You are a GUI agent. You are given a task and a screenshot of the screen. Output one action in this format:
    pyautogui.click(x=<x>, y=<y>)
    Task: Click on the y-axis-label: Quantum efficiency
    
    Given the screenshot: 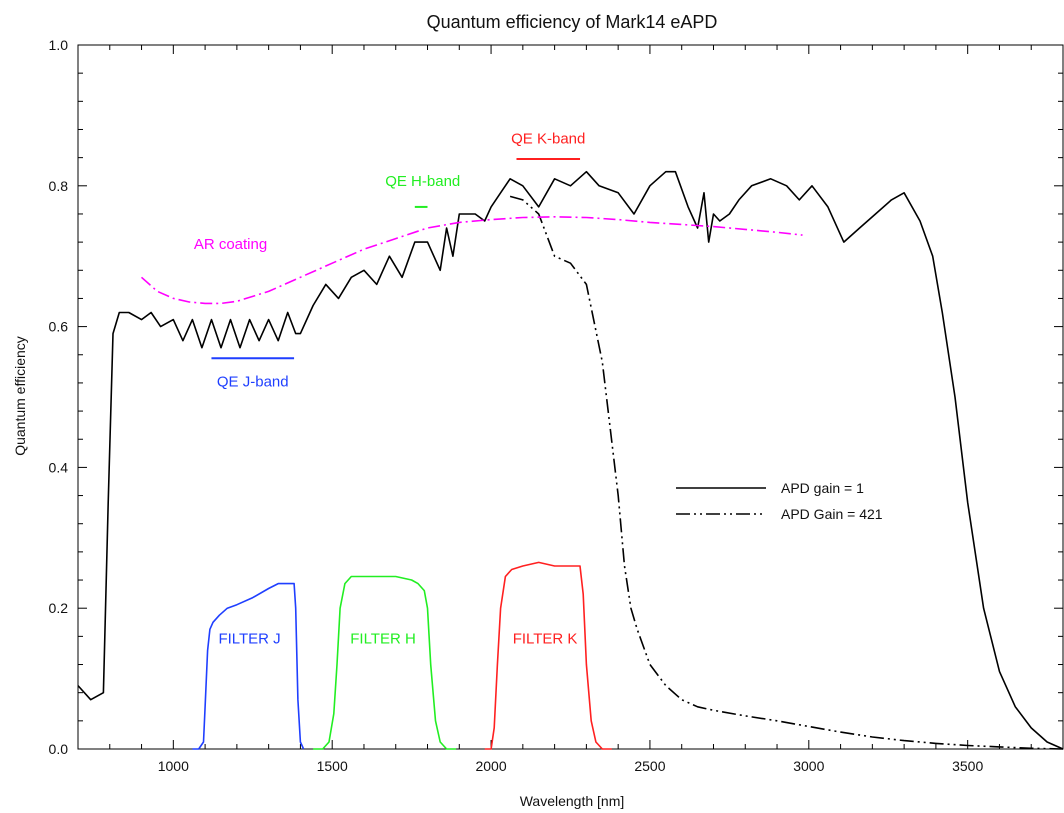 What is the action you would take?
    pyautogui.click(x=20, y=396)
    